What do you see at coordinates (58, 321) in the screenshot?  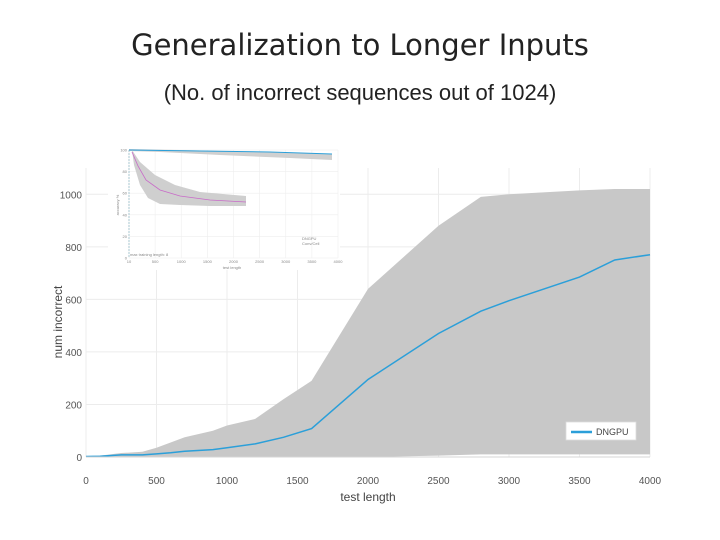 I see `y-axis-label: num incorrect` at bounding box center [58, 321].